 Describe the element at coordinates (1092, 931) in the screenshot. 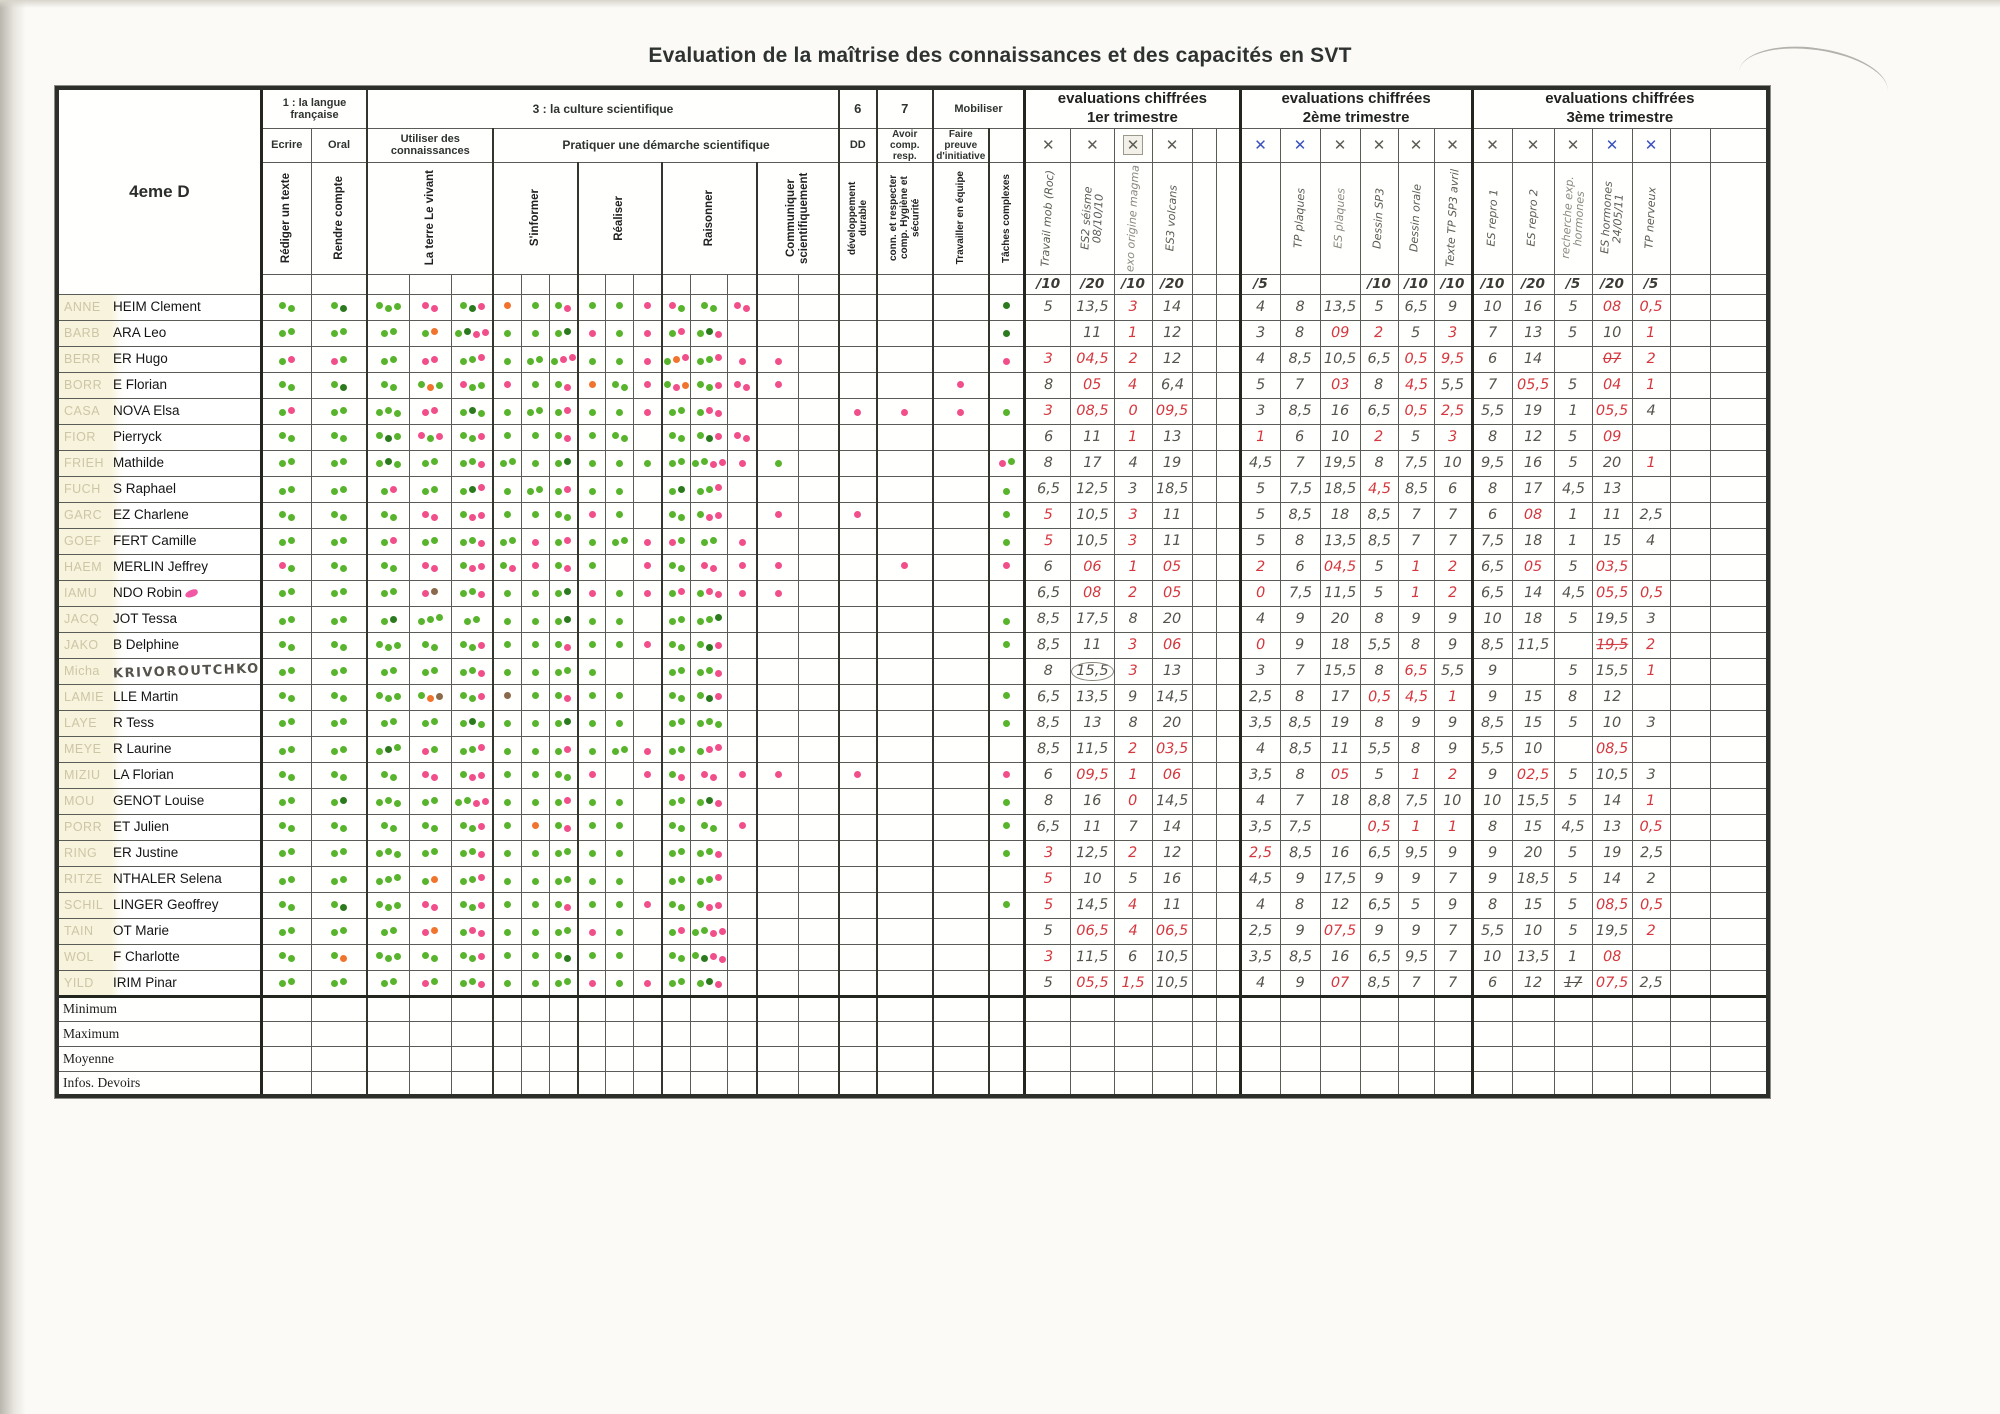

I see `grade-cell: 06,5` at that location.